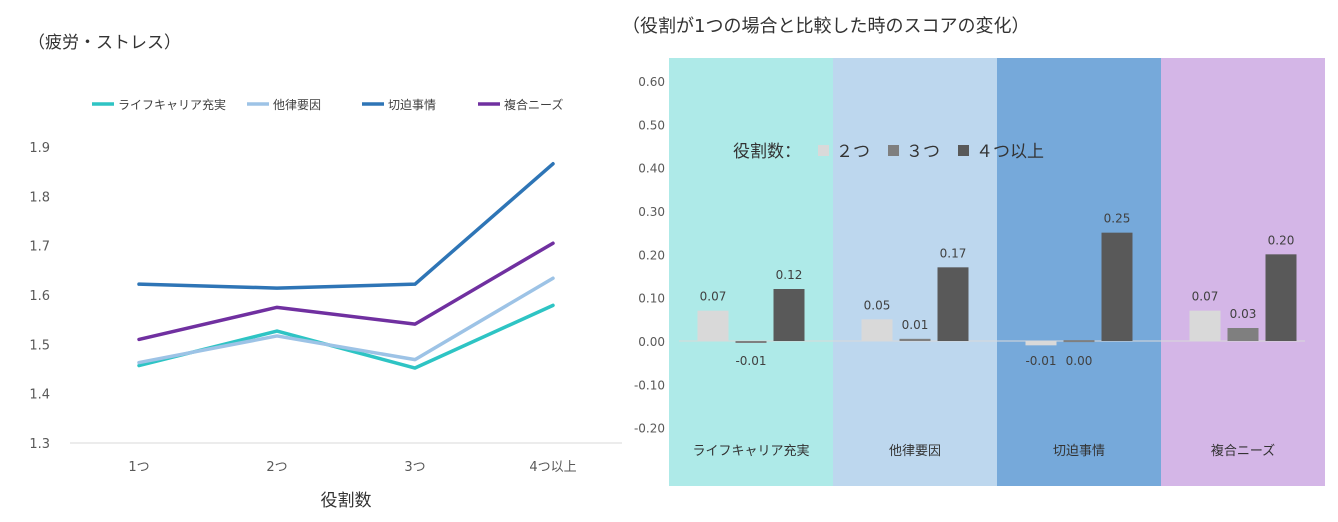 The height and width of the screenshot is (522, 1338). What do you see at coordinates (414, 467) in the screenshot?
I see `x-tick-label: 3つ` at bounding box center [414, 467].